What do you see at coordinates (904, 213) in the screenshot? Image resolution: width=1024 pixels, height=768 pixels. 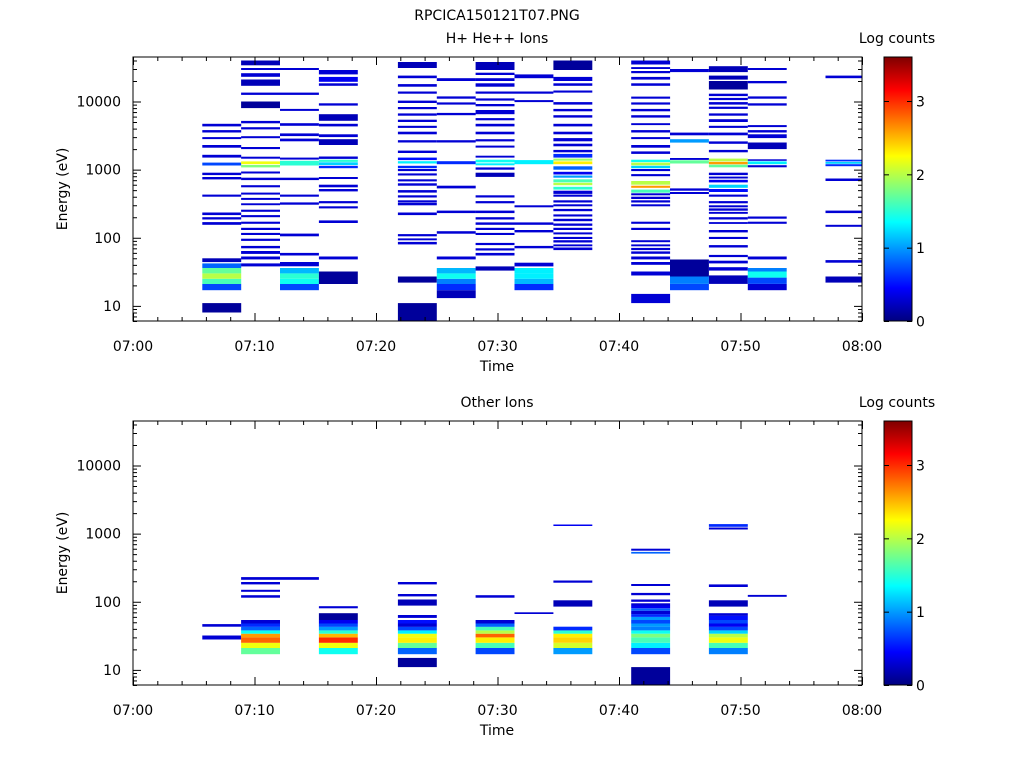 I see `colorbar-ticks: 0 1 2 3` at bounding box center [904, 213].